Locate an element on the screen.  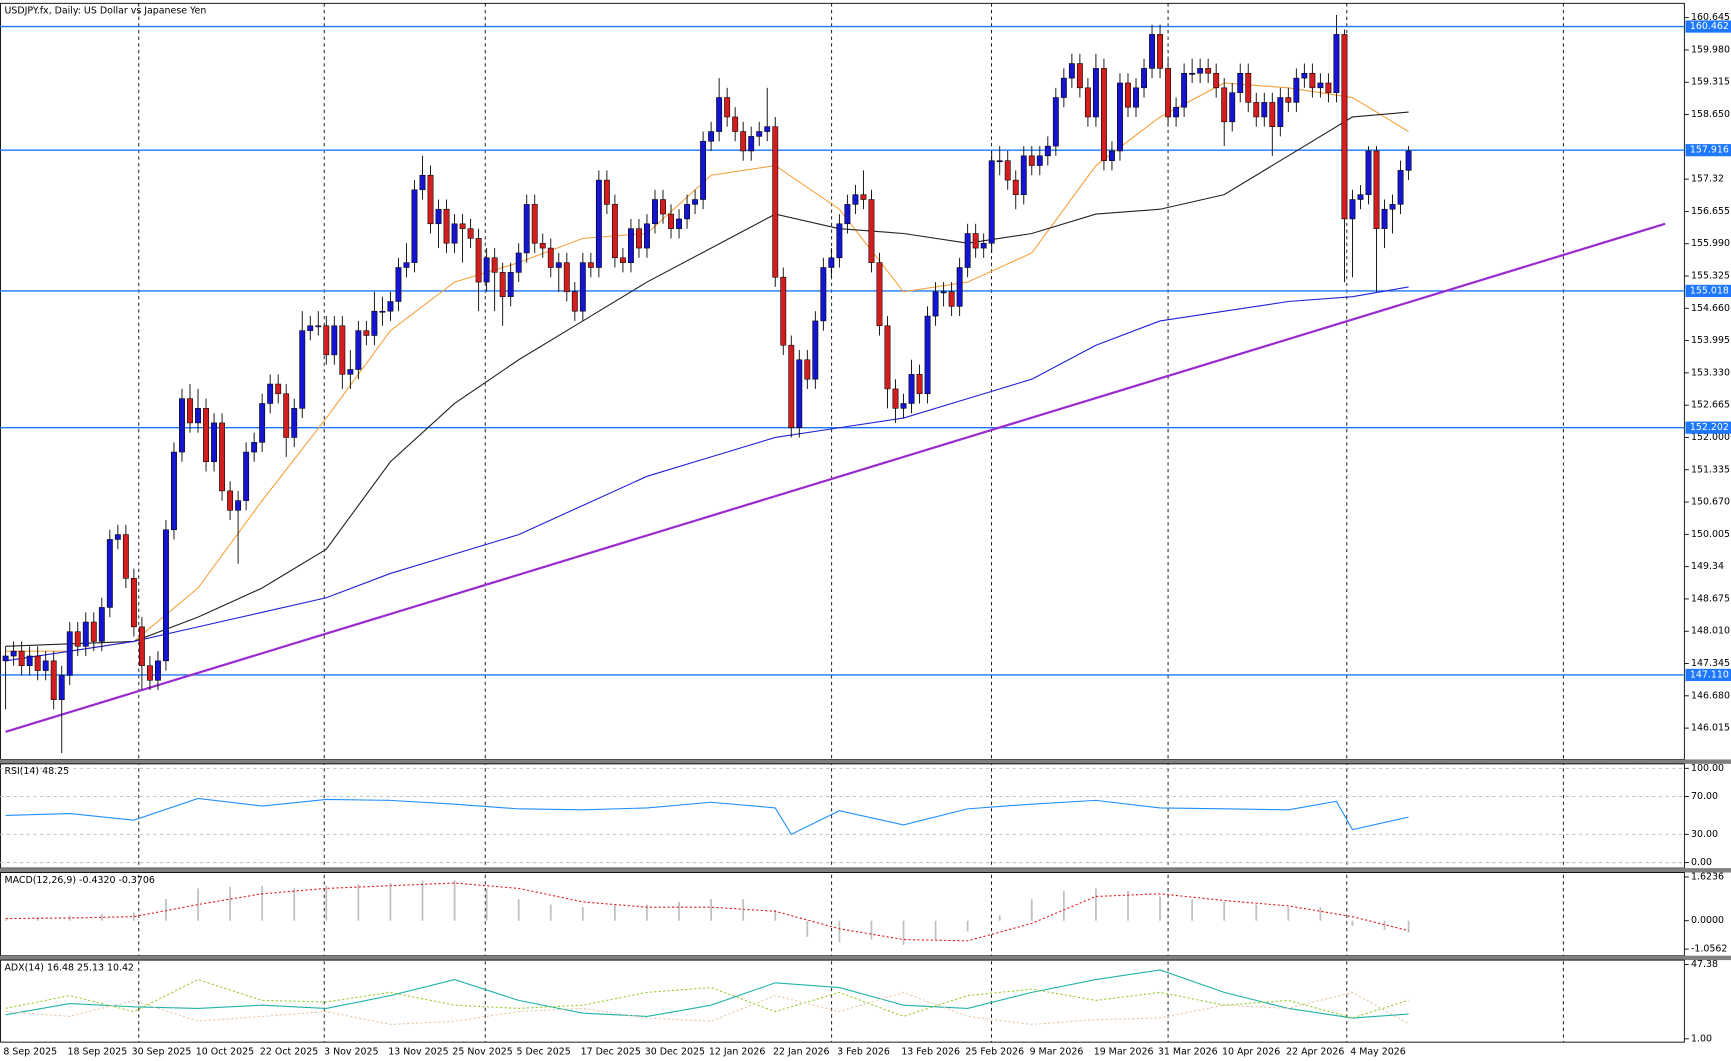
y-tick-label: 70.00 is located at coordinates (1704, 796).